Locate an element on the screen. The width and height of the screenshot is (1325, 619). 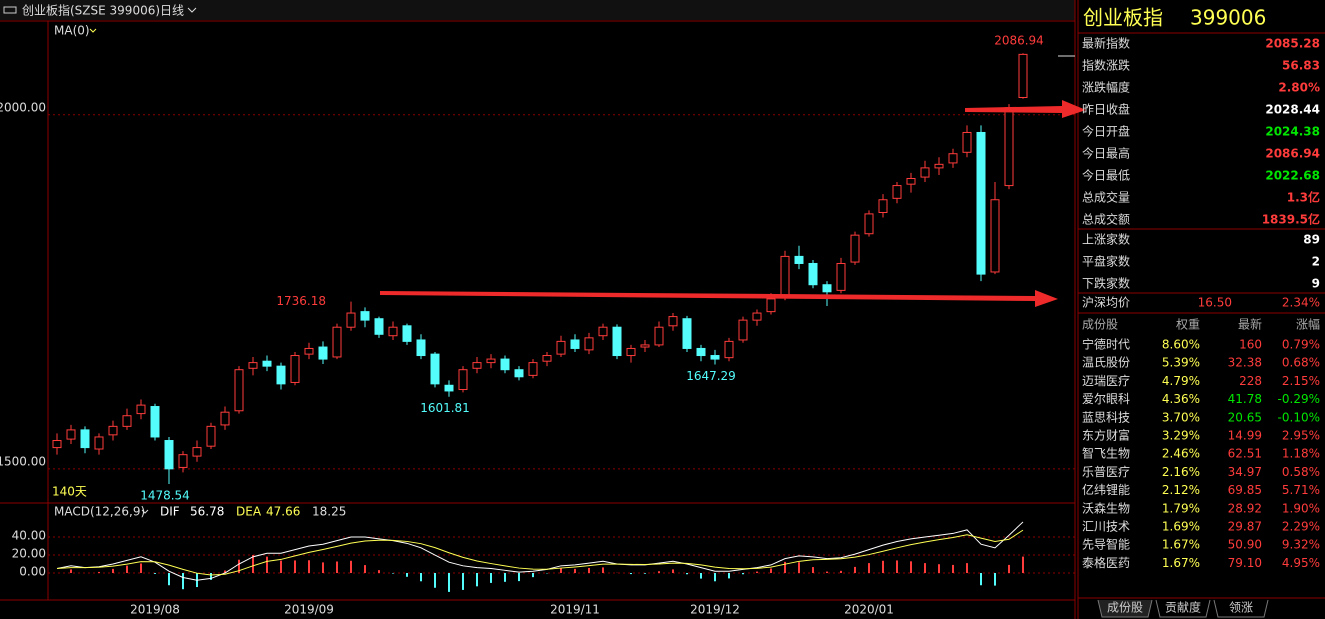
stock-price: 228 is located at coordinates (1250, 381).